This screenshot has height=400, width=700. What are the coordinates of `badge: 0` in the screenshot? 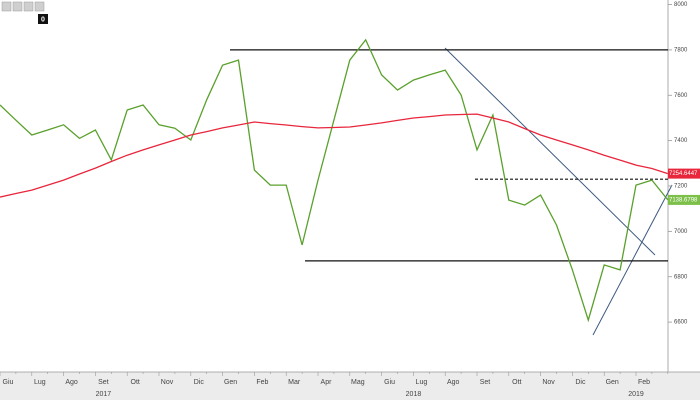 It's located at (43, 19).